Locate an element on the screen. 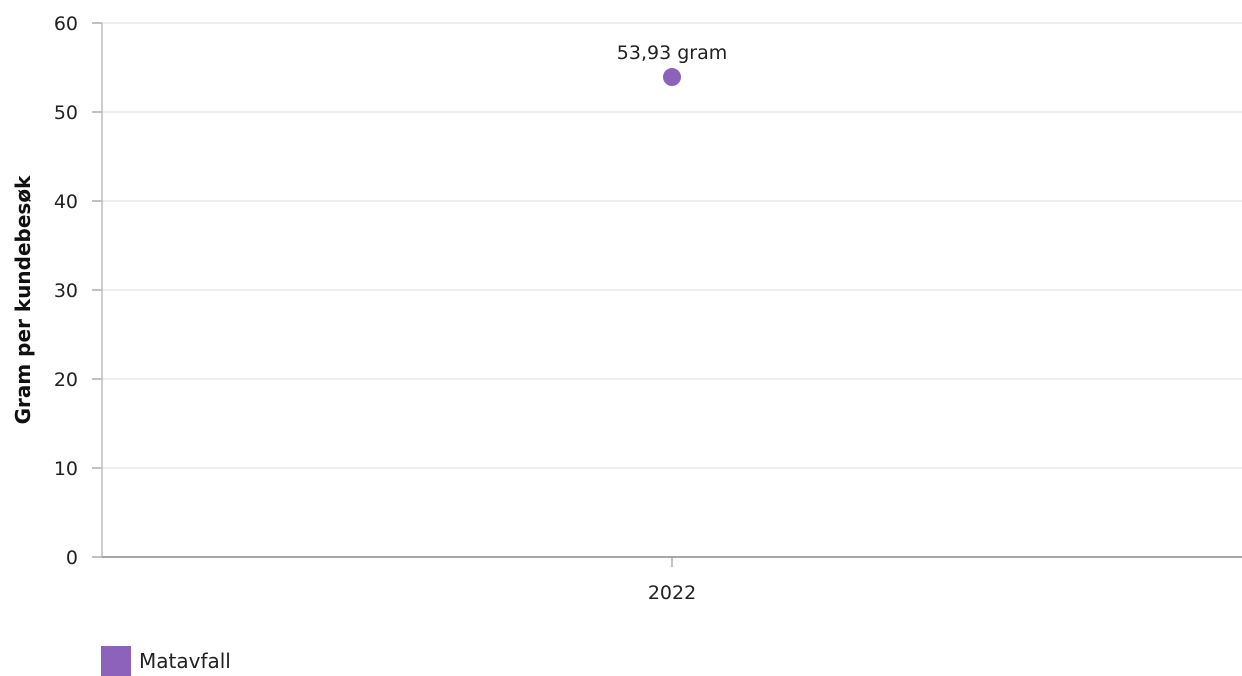  data-points: 53,93 gram is located at coordinates (672, 64).